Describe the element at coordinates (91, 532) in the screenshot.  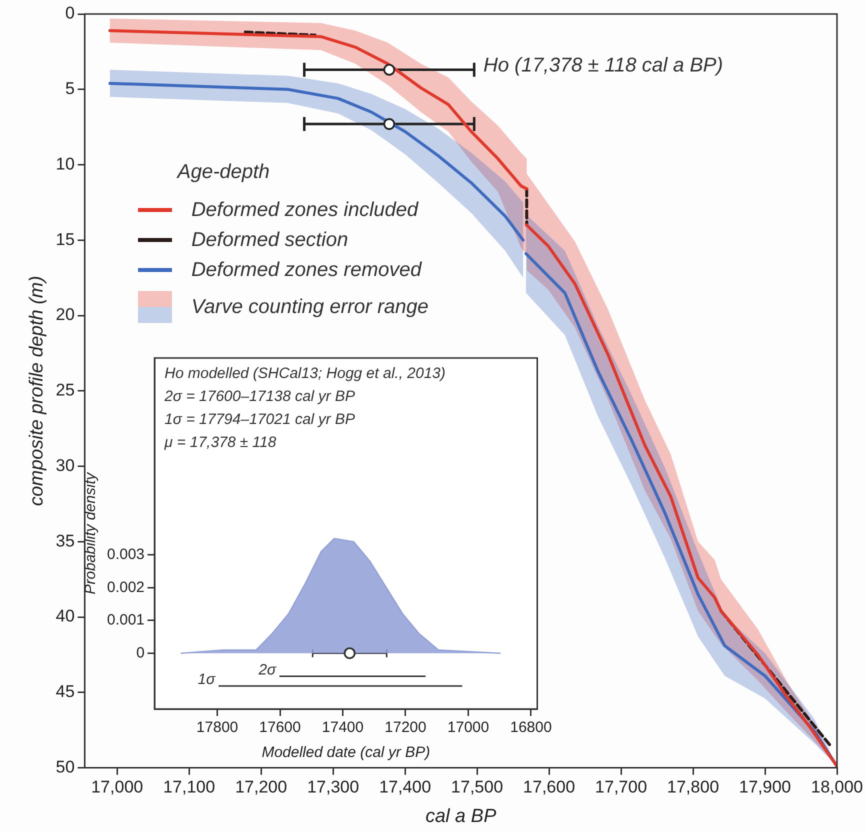
I see `y-axis-title: Probability density` at that location.